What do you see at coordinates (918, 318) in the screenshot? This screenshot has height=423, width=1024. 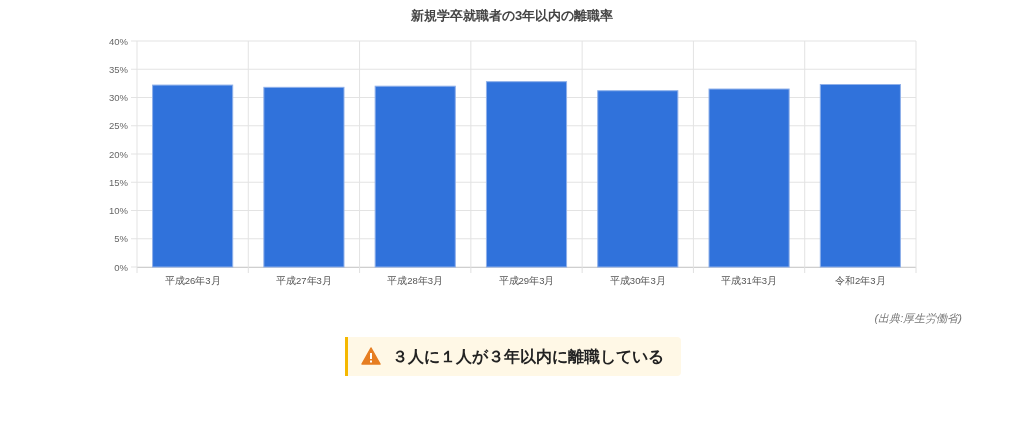 I see `source: (出典:厚生労働省)` at bounding box center [918, 318].